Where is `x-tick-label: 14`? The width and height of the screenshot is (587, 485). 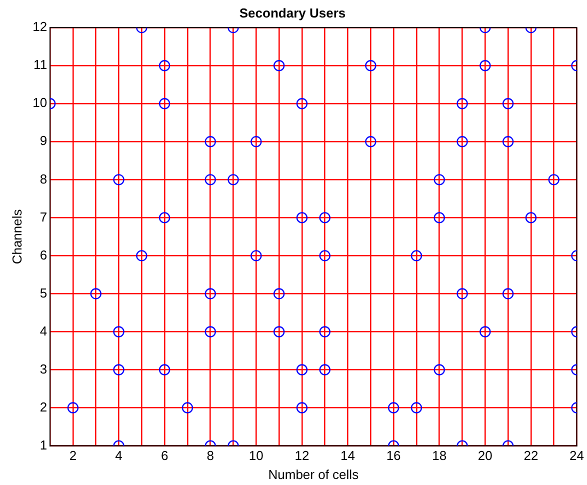
x-tick-label: 14 is located at coordinates (347, 456).